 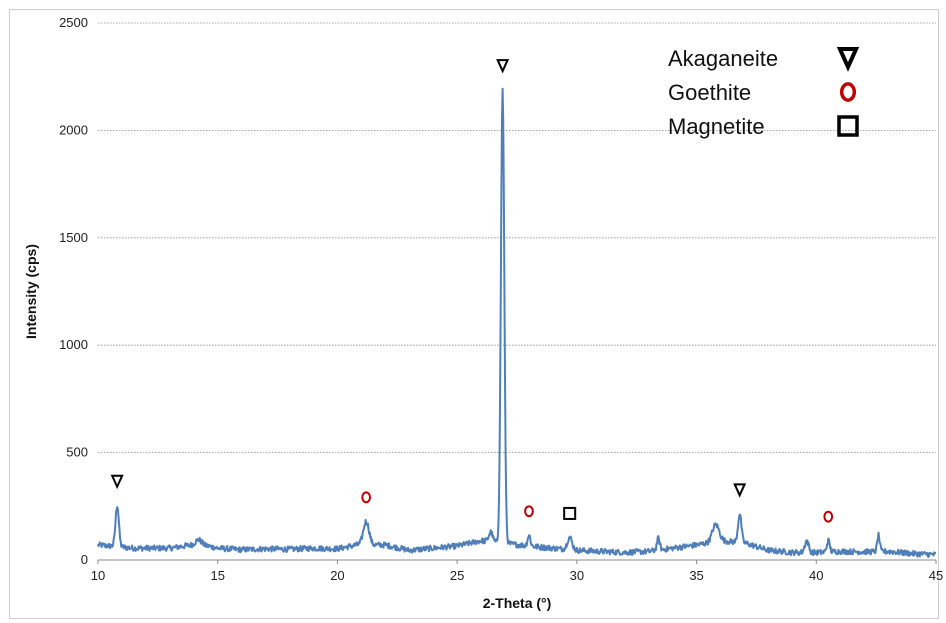 What do you see at coordinates (517, 603) in the screenshot?
I see `x-axis-label: 2-Theta (°)` at bounding box center [517, 603].